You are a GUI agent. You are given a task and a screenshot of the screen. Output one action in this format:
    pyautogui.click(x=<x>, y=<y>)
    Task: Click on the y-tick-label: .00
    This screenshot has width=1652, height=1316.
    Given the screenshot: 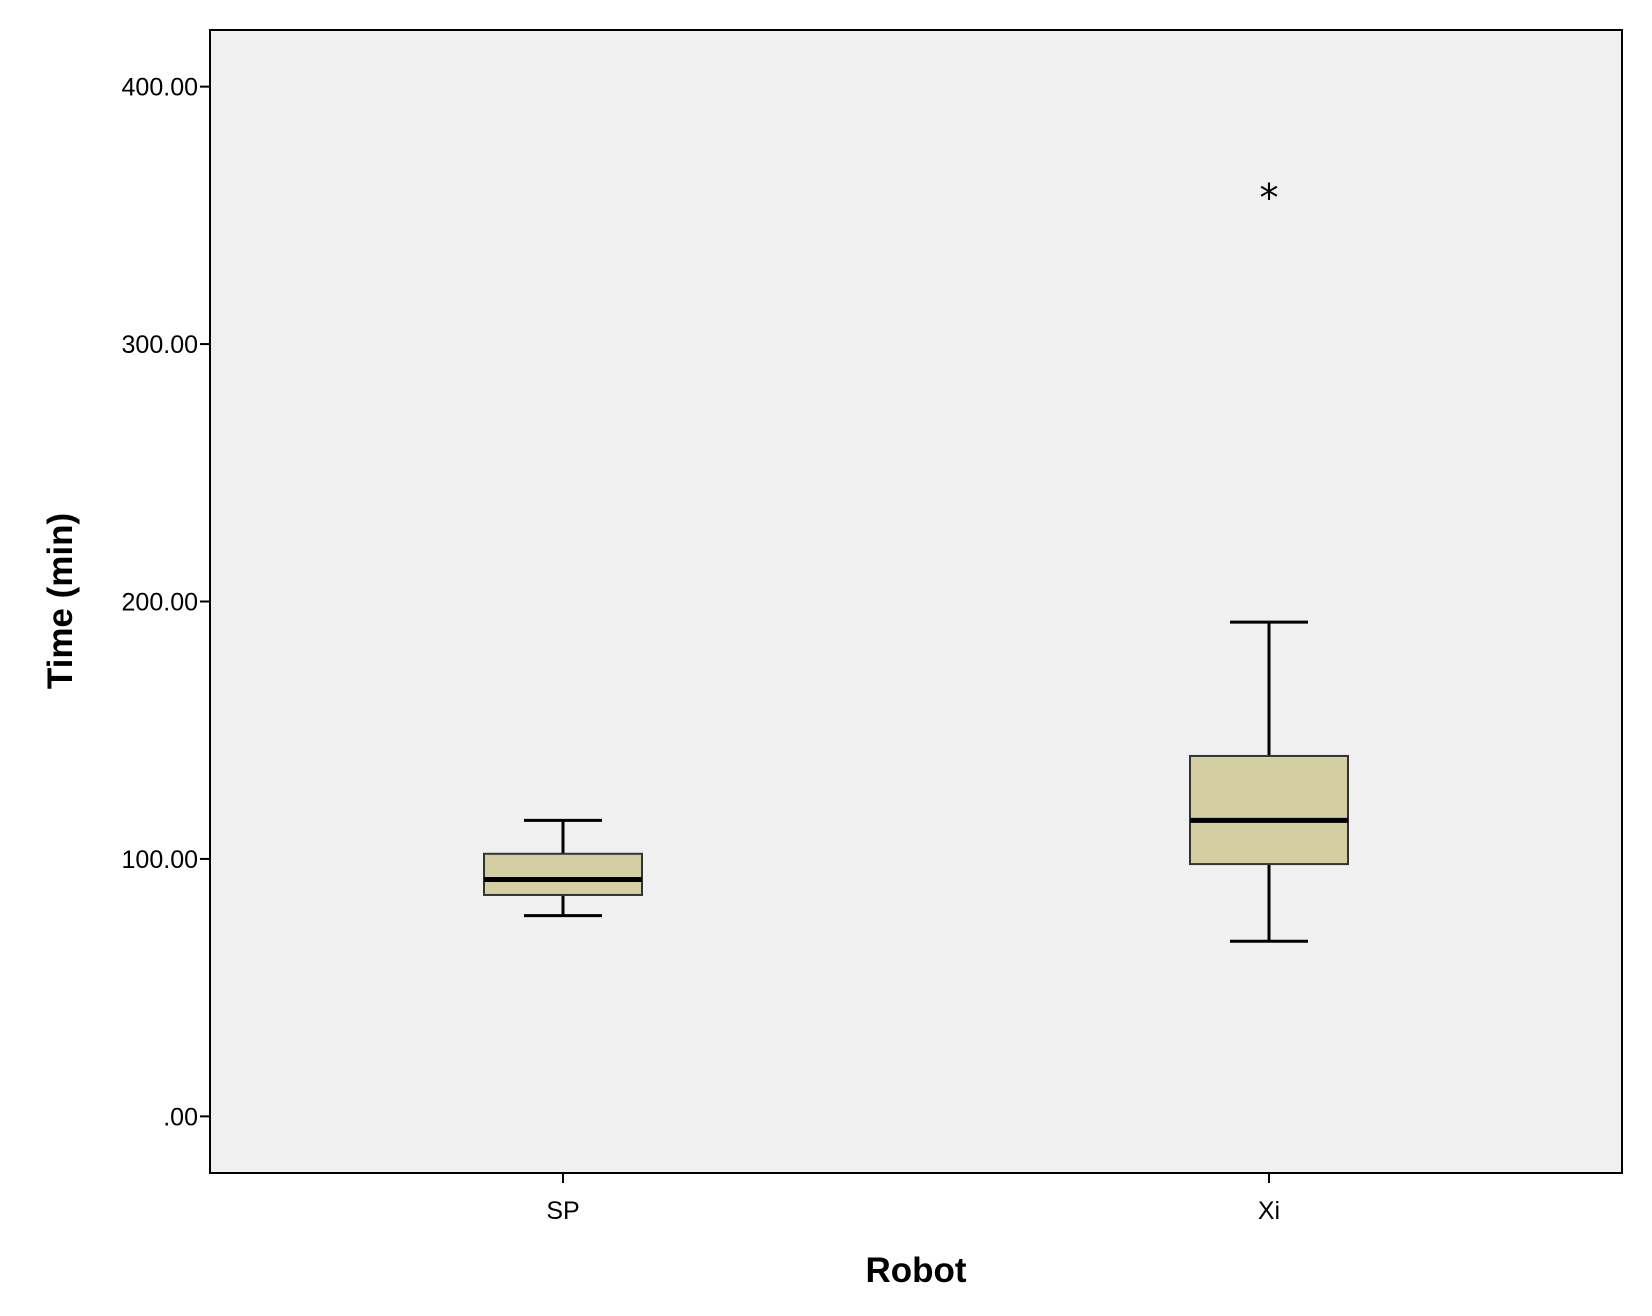 What is the action you would take?
    pyautogui.click(x=180, y=1117)
    